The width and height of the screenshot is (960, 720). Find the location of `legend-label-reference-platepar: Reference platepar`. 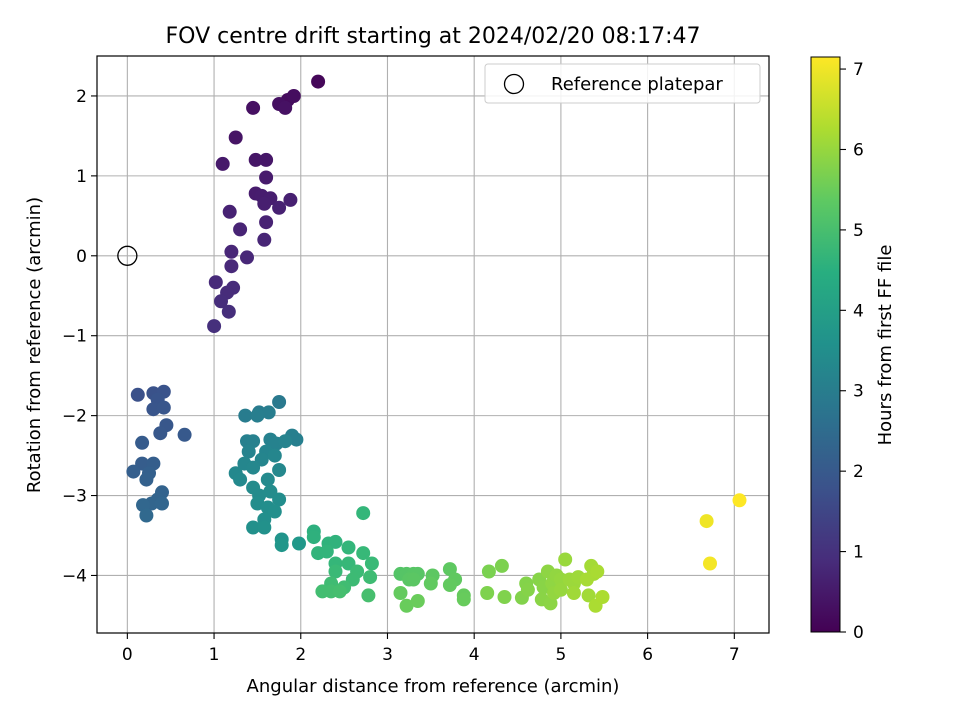

legend-label-reference-platepar: Reference platepar is located at coordinates (637, 84).